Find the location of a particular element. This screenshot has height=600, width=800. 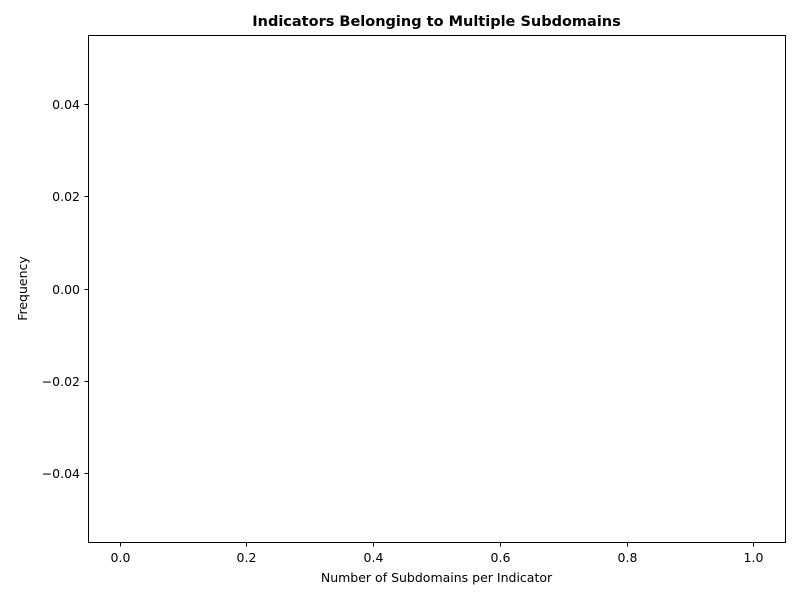

x-tick-label: 0.2 is located at coordinates (247, 557).